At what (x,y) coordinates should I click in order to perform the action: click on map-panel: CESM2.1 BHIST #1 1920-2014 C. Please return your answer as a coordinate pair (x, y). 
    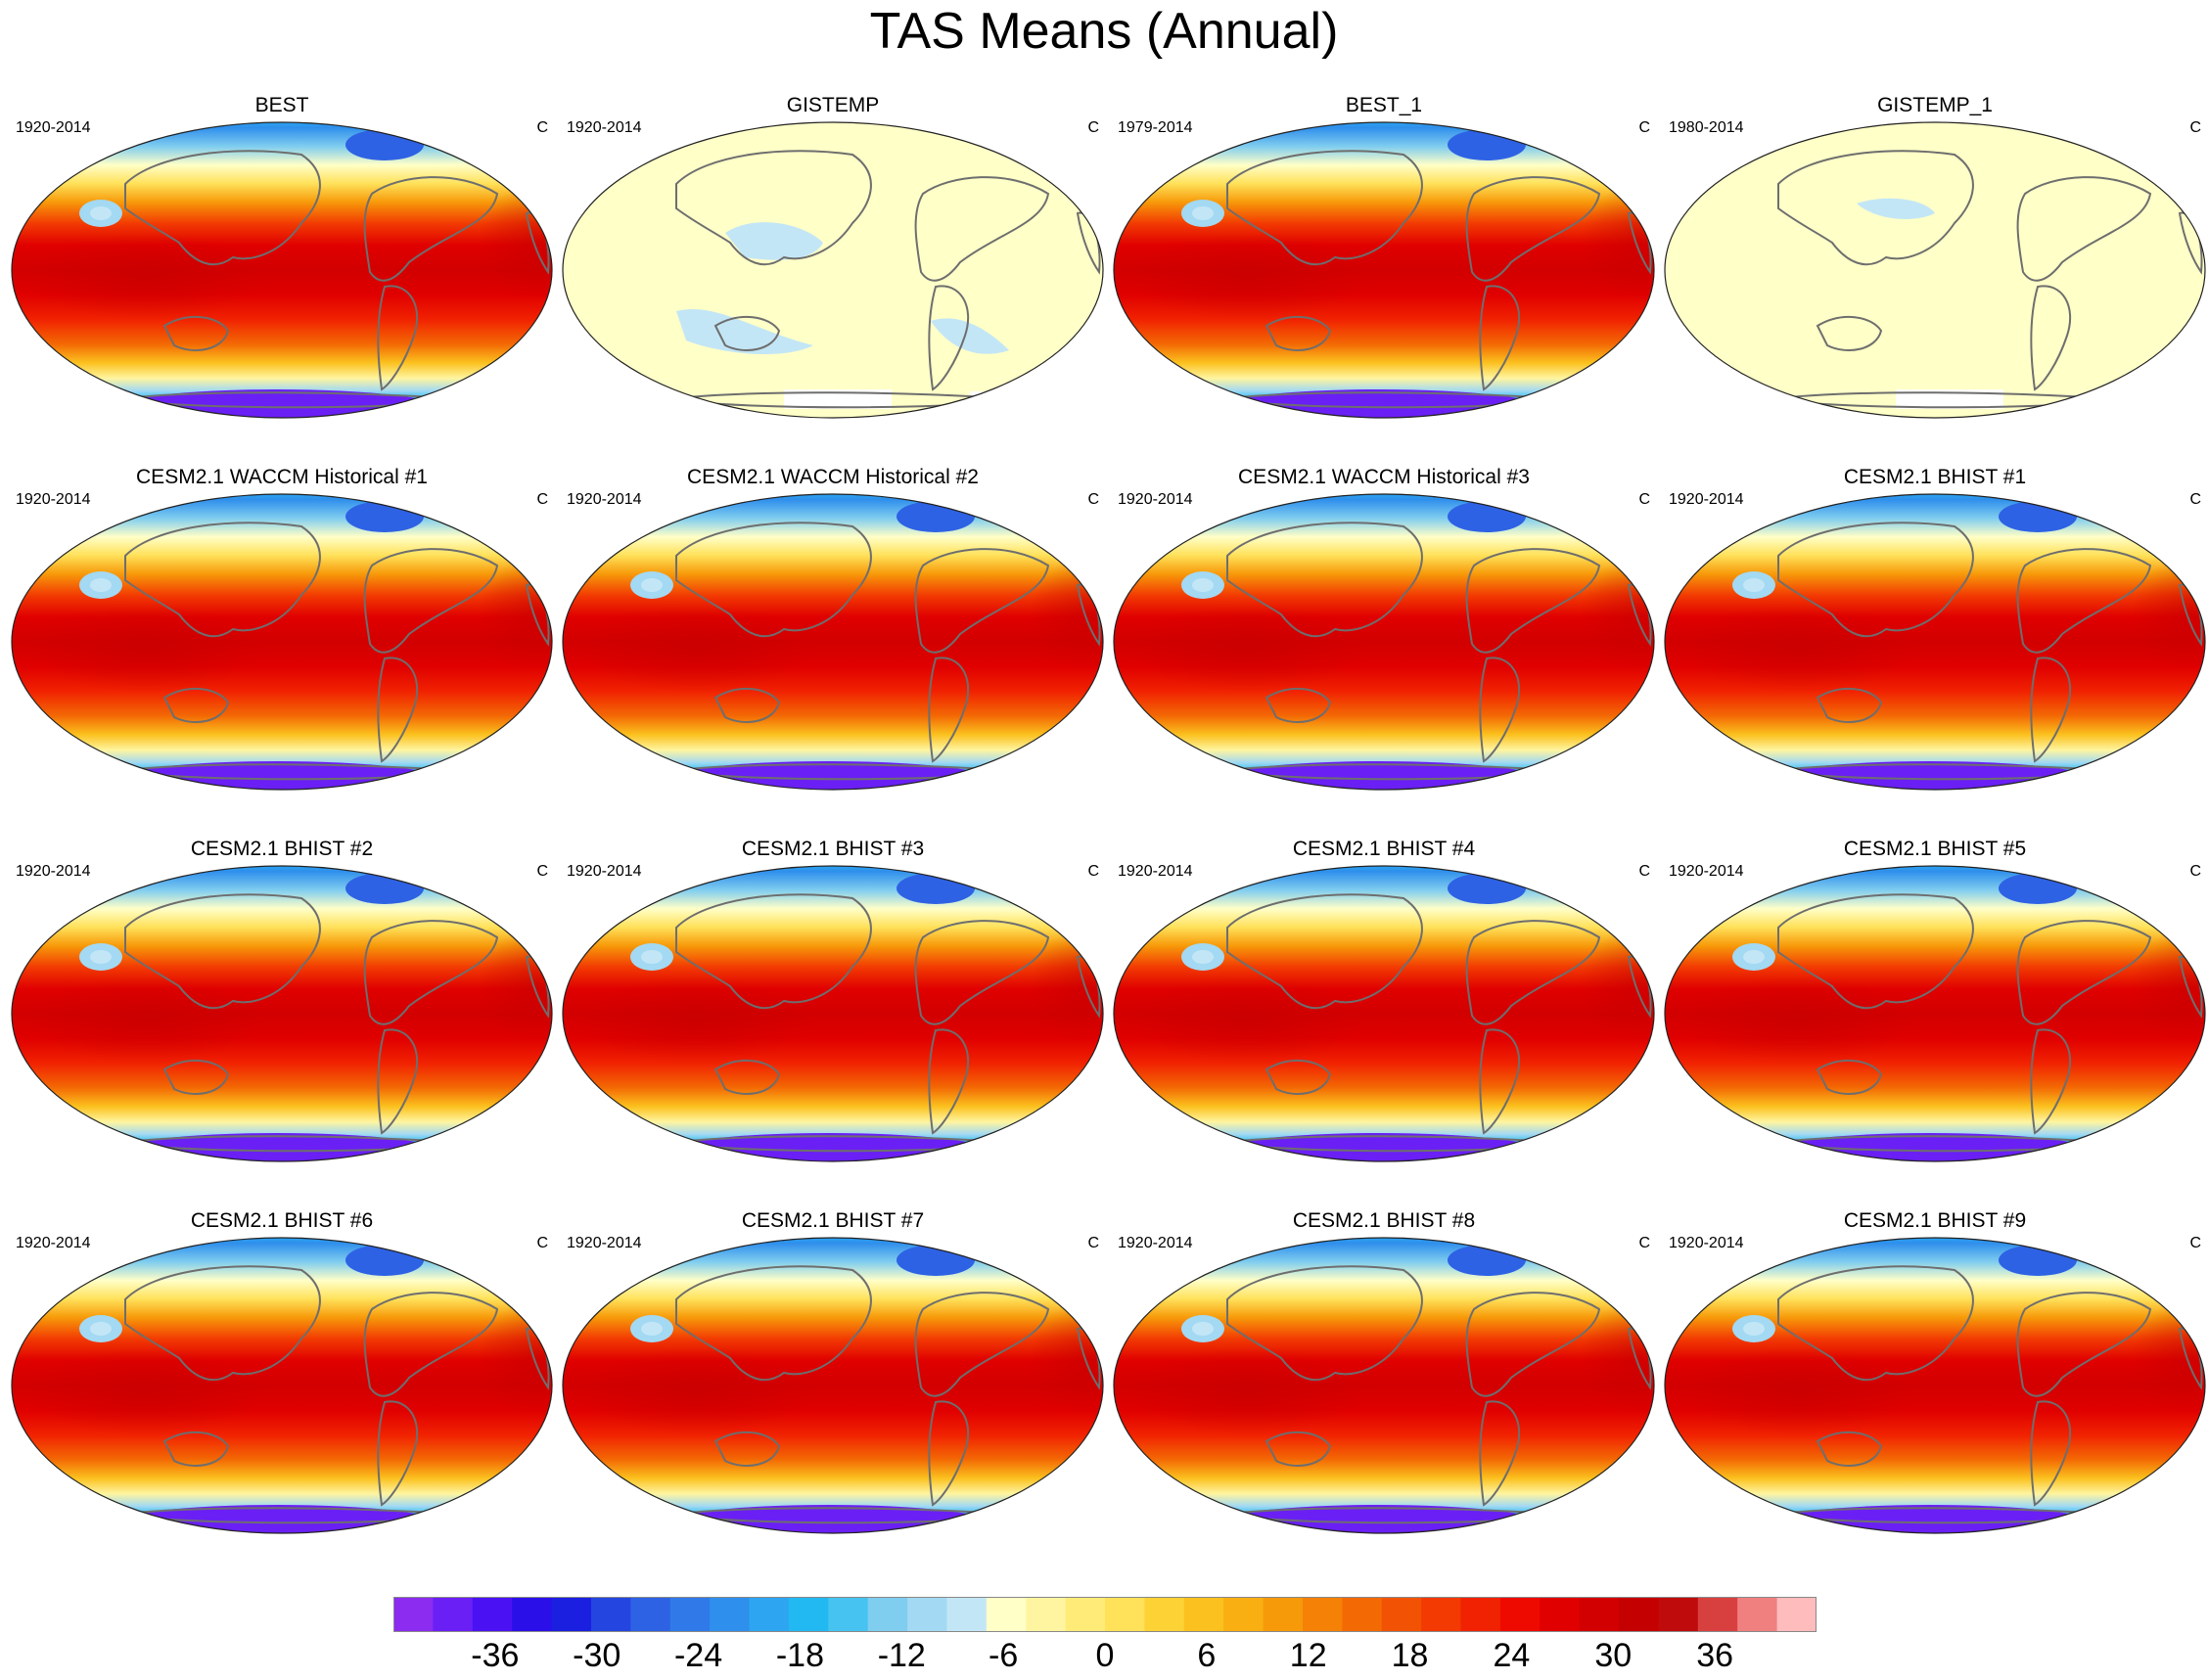
    Looking at the image, I should click on (1935, 642).